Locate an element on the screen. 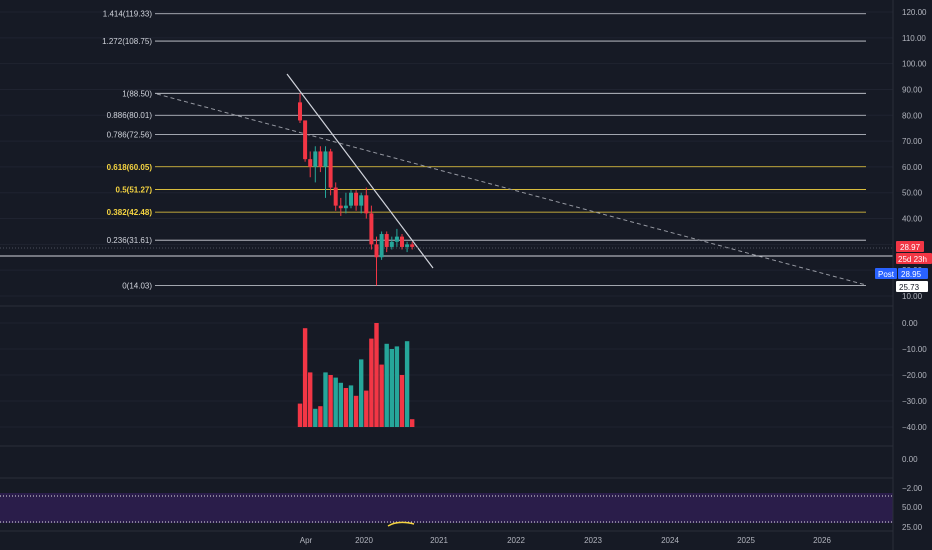 The height and width of the screenshot is (550, 932). fib-level-label: 0.5(51.27) is located at coordinates (134, 189).